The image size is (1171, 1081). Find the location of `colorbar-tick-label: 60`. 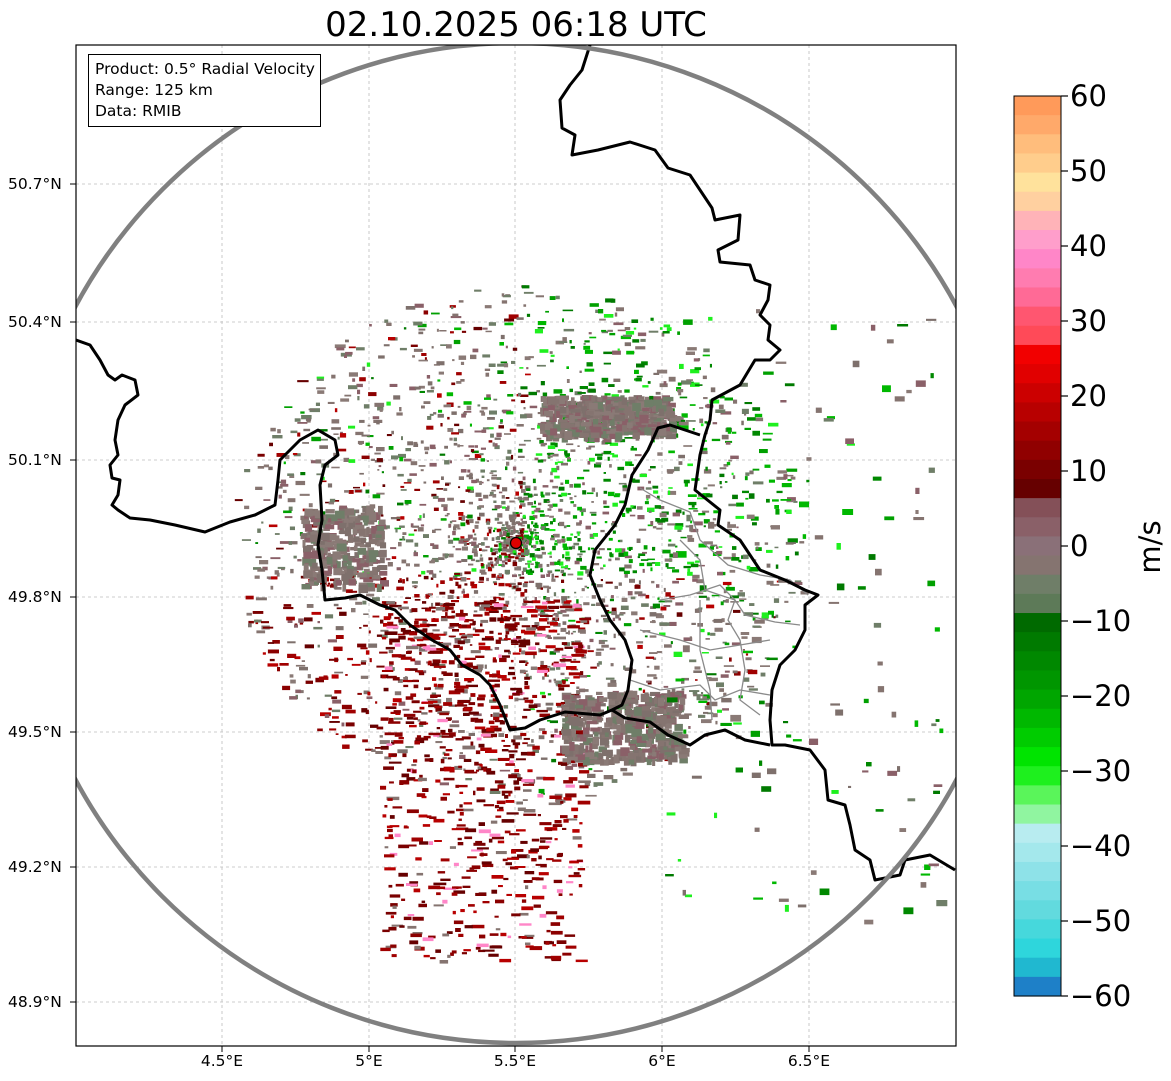

colorbar-tick-label: 60 is located at coordinates (1088, 96).